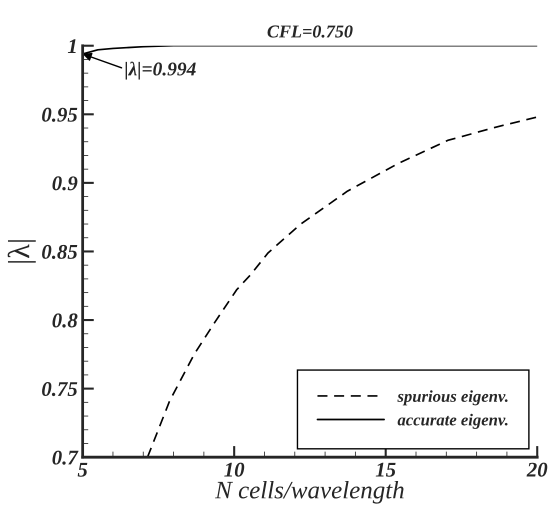 This screenshot has width=551, height=508. Describe the element at coordinates (22, 251) in the screenshot. I see `y-axis-title: |λ|` at that location.